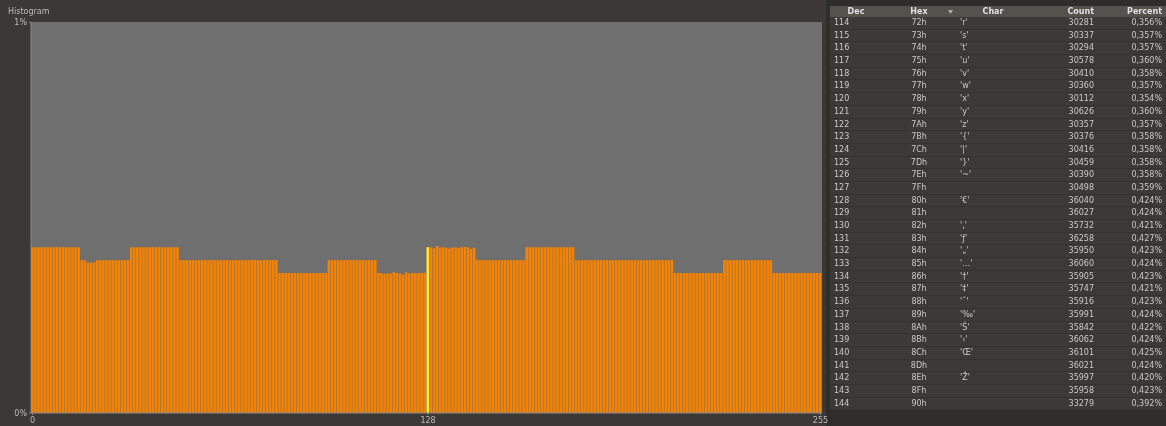 The width and height of the screenshot is (1166, 426). What do you see at coordinates (428, 420) in the screenshot?
I see `x-tick-label: 128` at bounding box center [428, 420].